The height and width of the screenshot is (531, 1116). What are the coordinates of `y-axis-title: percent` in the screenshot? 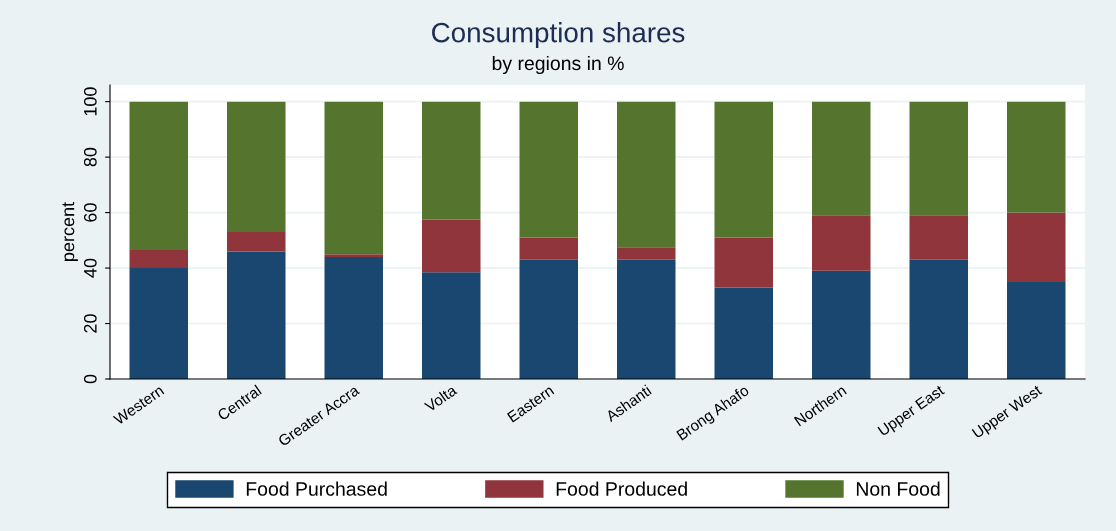 It's located at (70, 231).